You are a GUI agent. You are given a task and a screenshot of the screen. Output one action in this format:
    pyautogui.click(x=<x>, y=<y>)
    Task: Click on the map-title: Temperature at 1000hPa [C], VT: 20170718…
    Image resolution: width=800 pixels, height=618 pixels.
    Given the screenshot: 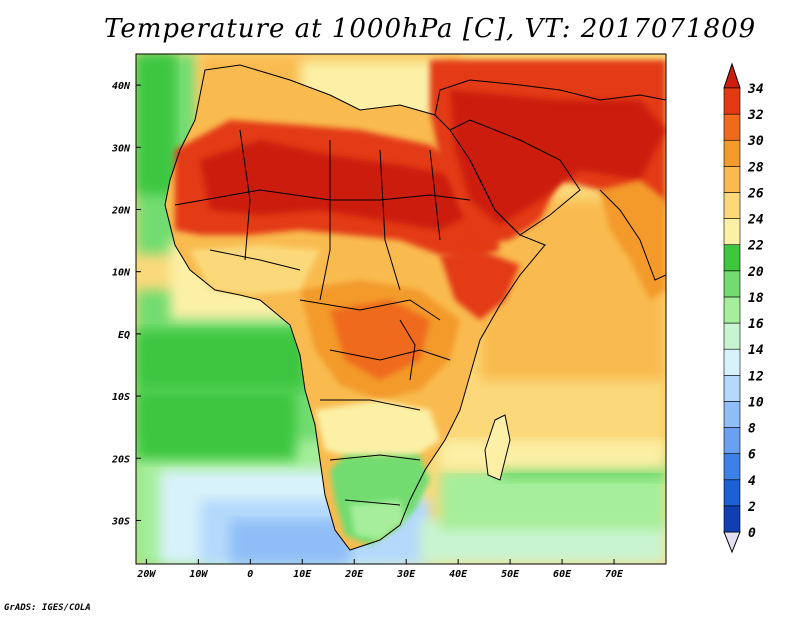 What is the action you would take?
    pyautogui.click(x=430, y=29)
    